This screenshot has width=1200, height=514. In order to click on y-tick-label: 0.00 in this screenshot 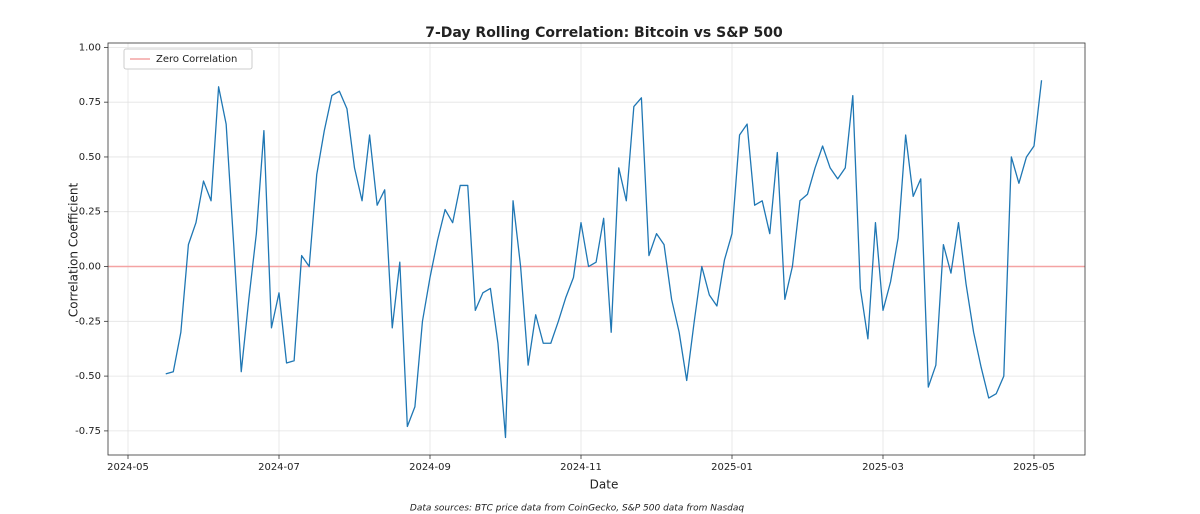, I will do `click(90, 267)`.